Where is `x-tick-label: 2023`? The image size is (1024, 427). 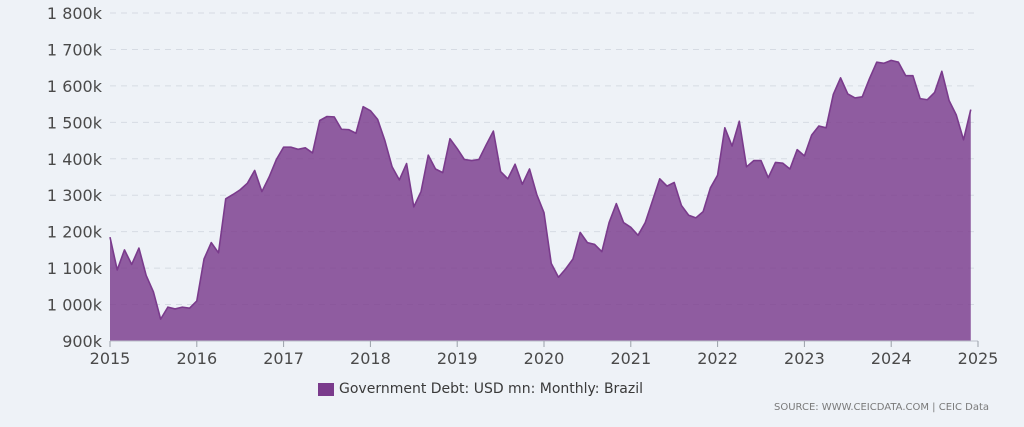 x-tick-label: 2023 is located at coordinates (804, 358).